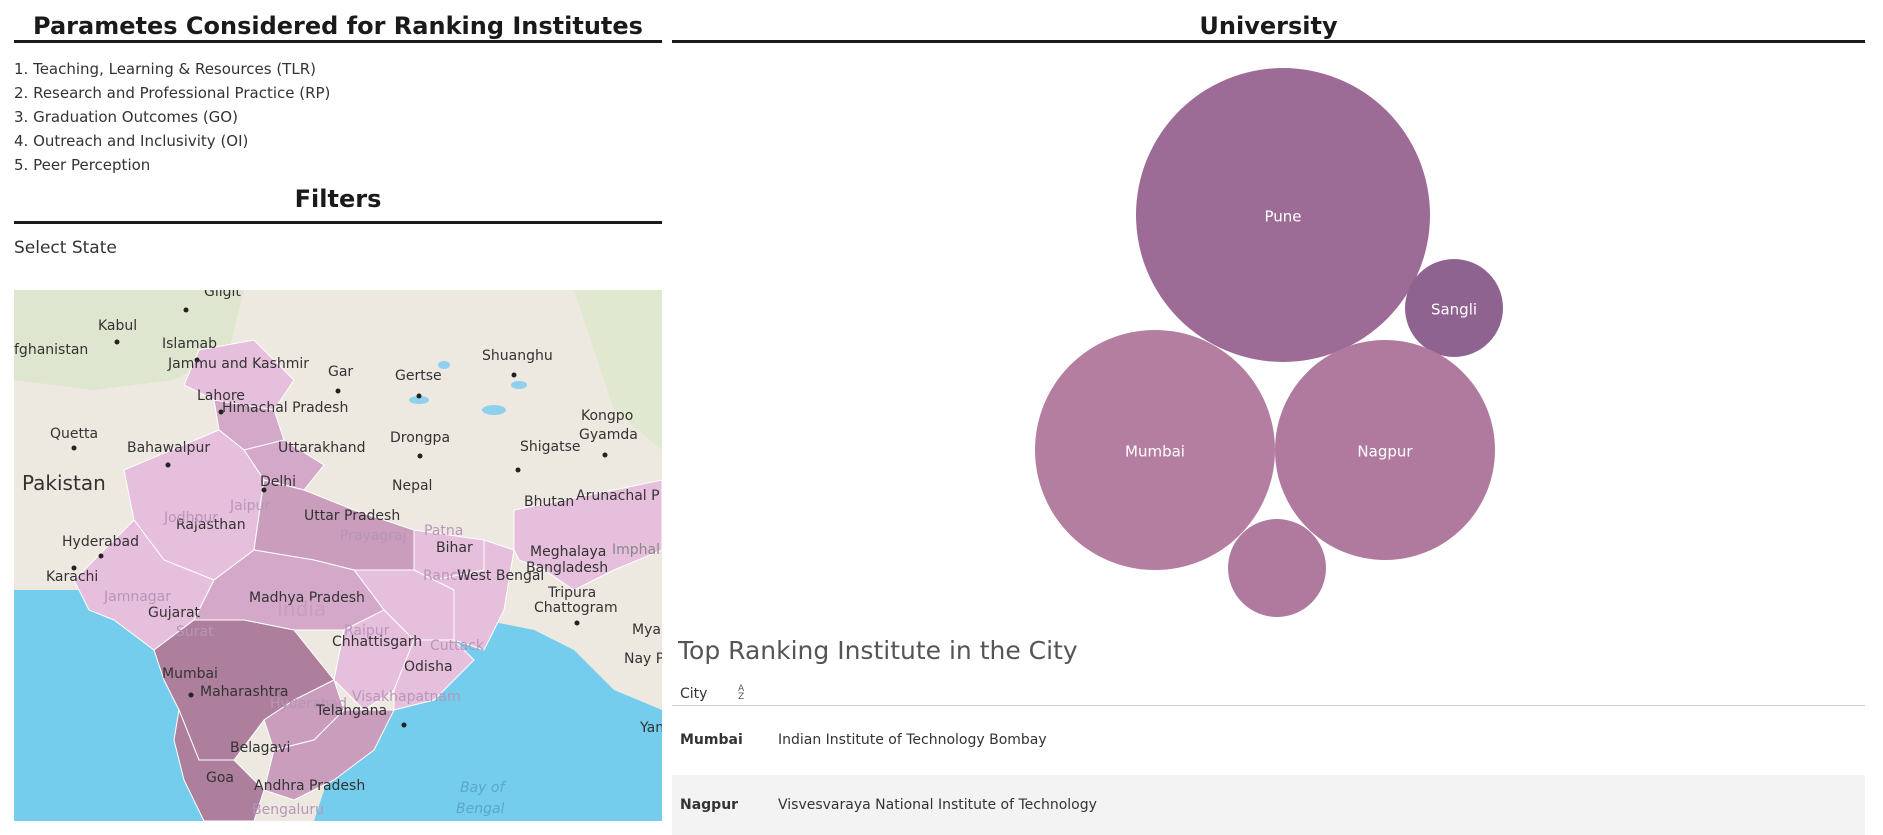 This screenshot has height=835, width=1883. What do you see at coordinates (352, 516) in the screenshot?
I see `map-label: Uttar Pradesh` at bounding box center [352, 516].